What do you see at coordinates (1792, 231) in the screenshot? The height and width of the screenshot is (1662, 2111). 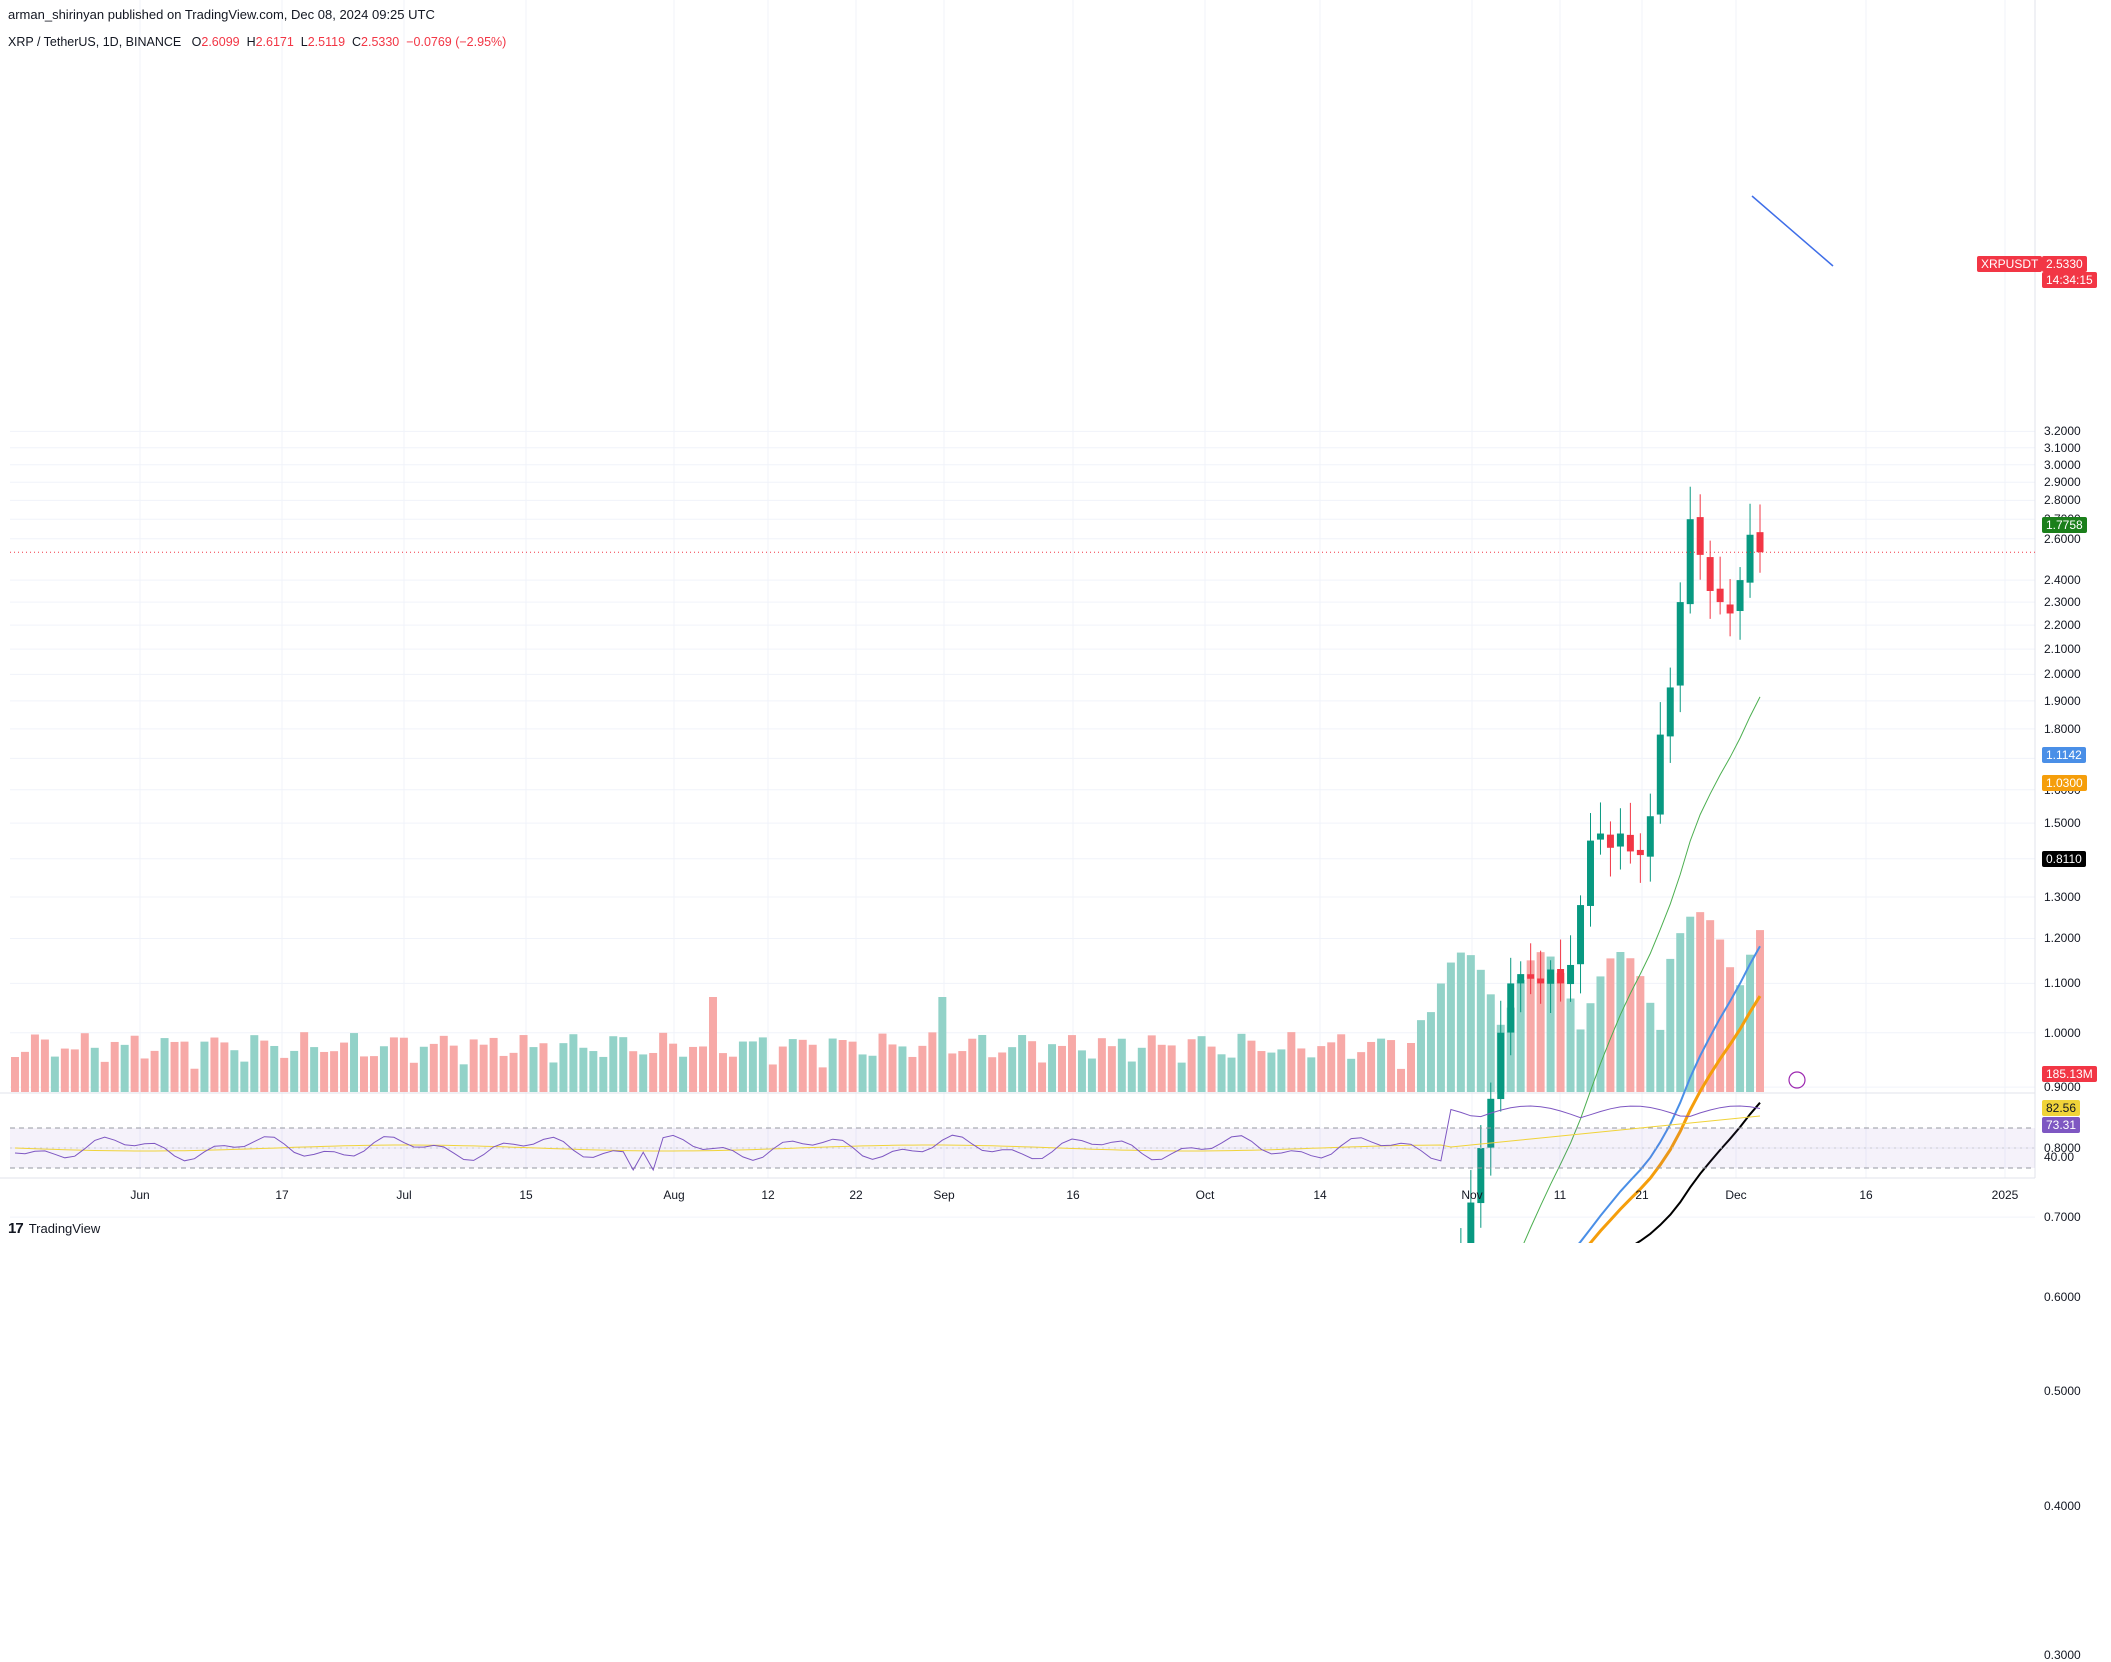 I see `trend-line` at bounding box center [1792, 231].